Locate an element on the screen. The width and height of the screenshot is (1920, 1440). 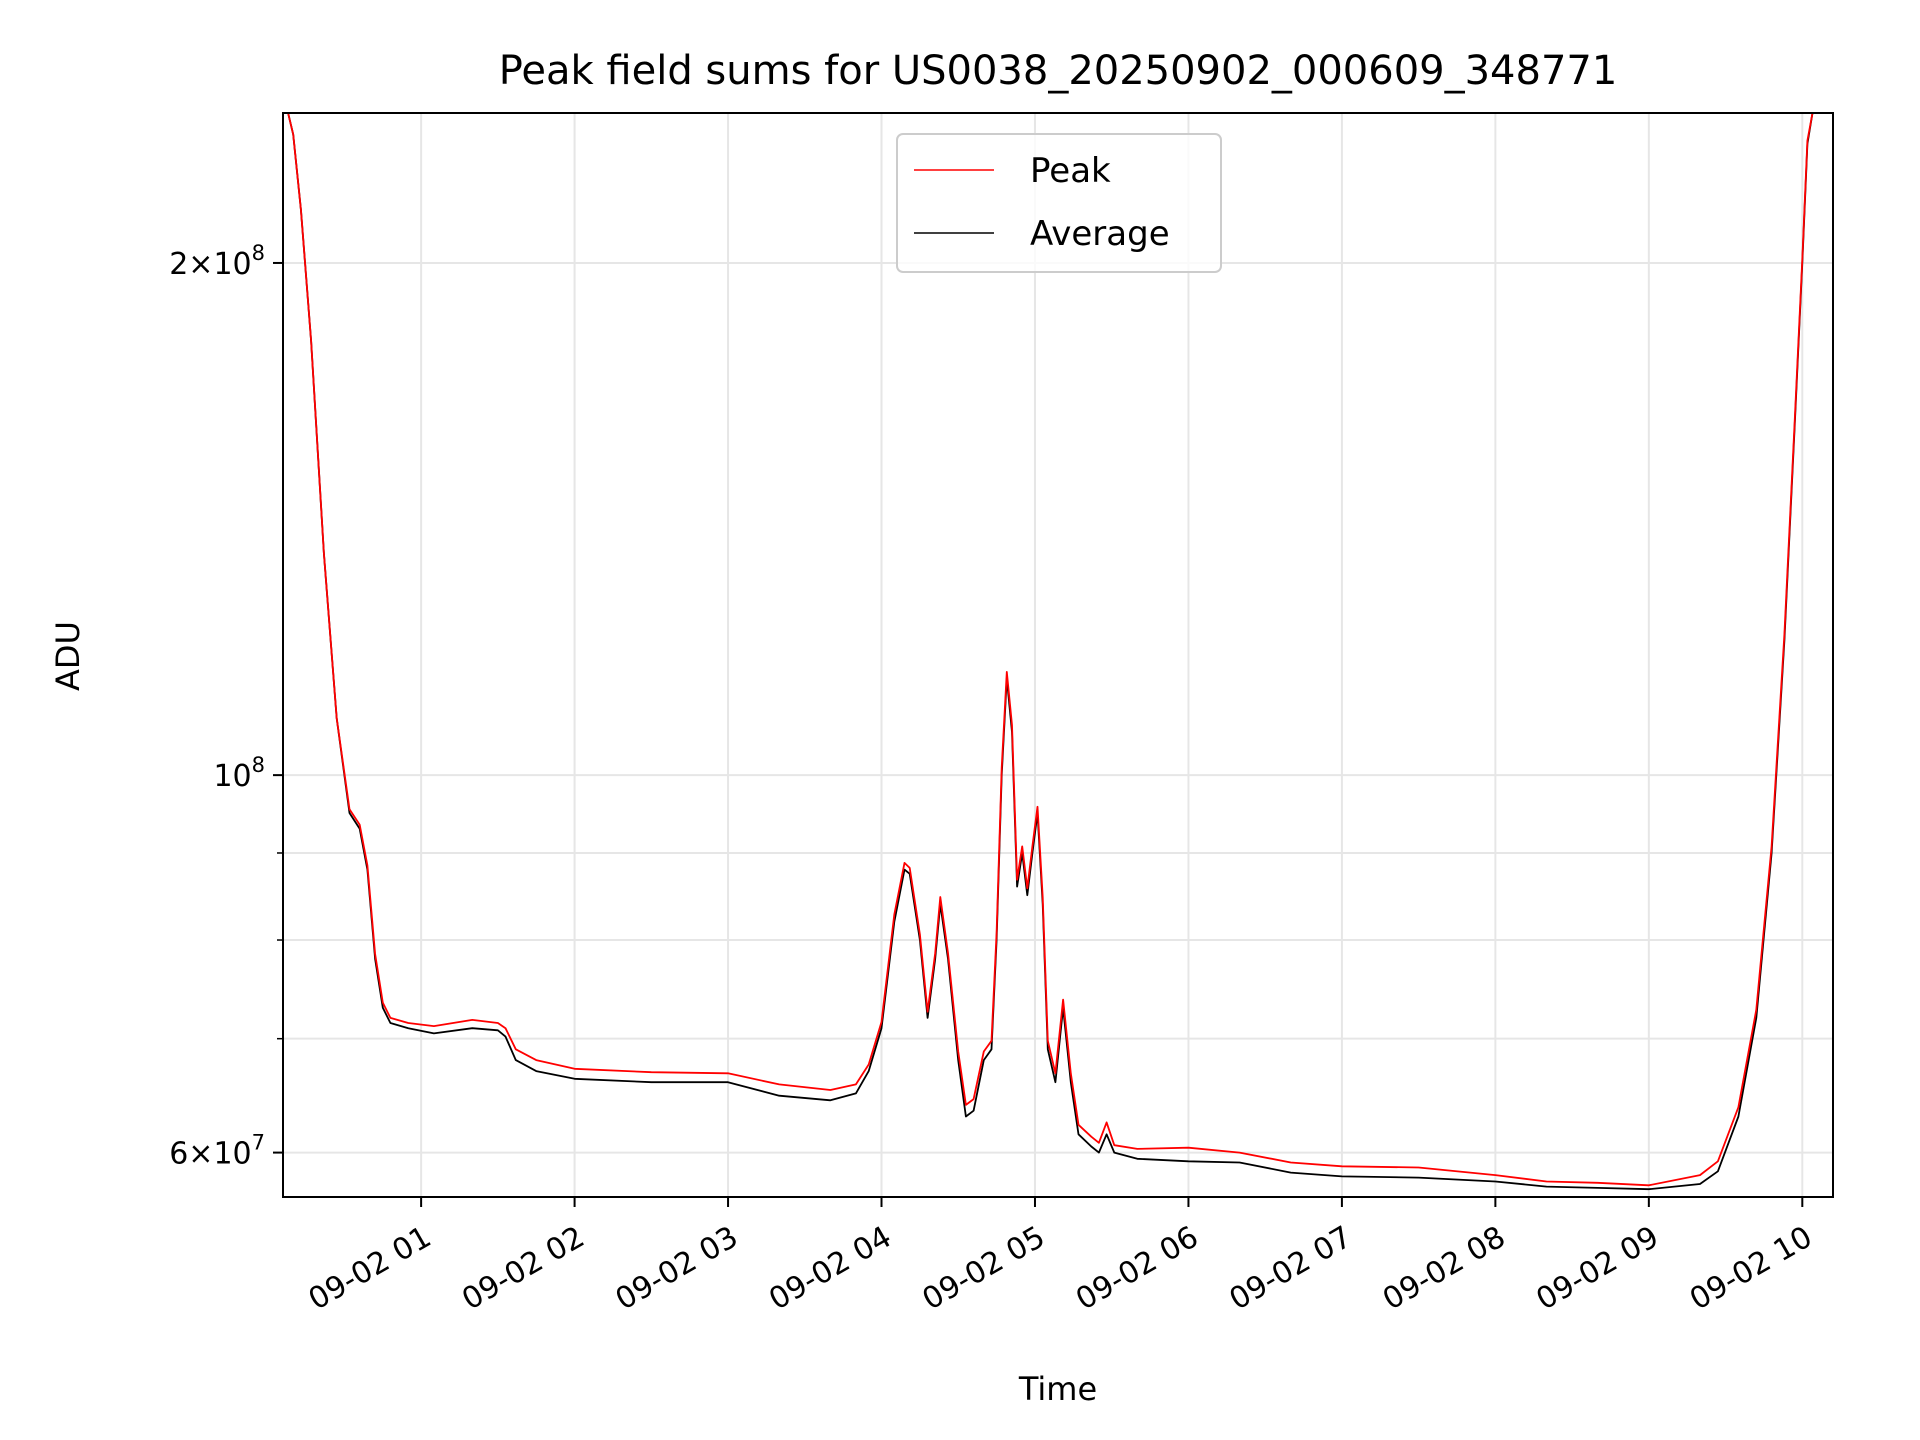
y-tick-label: 2×108 is located at coordinates (217, 261).